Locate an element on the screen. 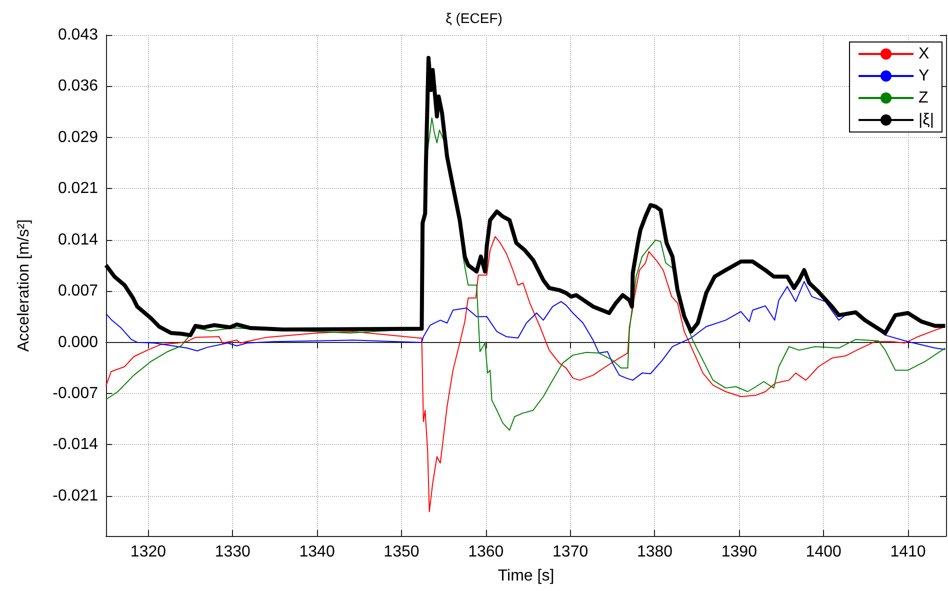 This screenshot has width=948, height=591. x-tick-label: 1410 is located at coordinates (908, 552).